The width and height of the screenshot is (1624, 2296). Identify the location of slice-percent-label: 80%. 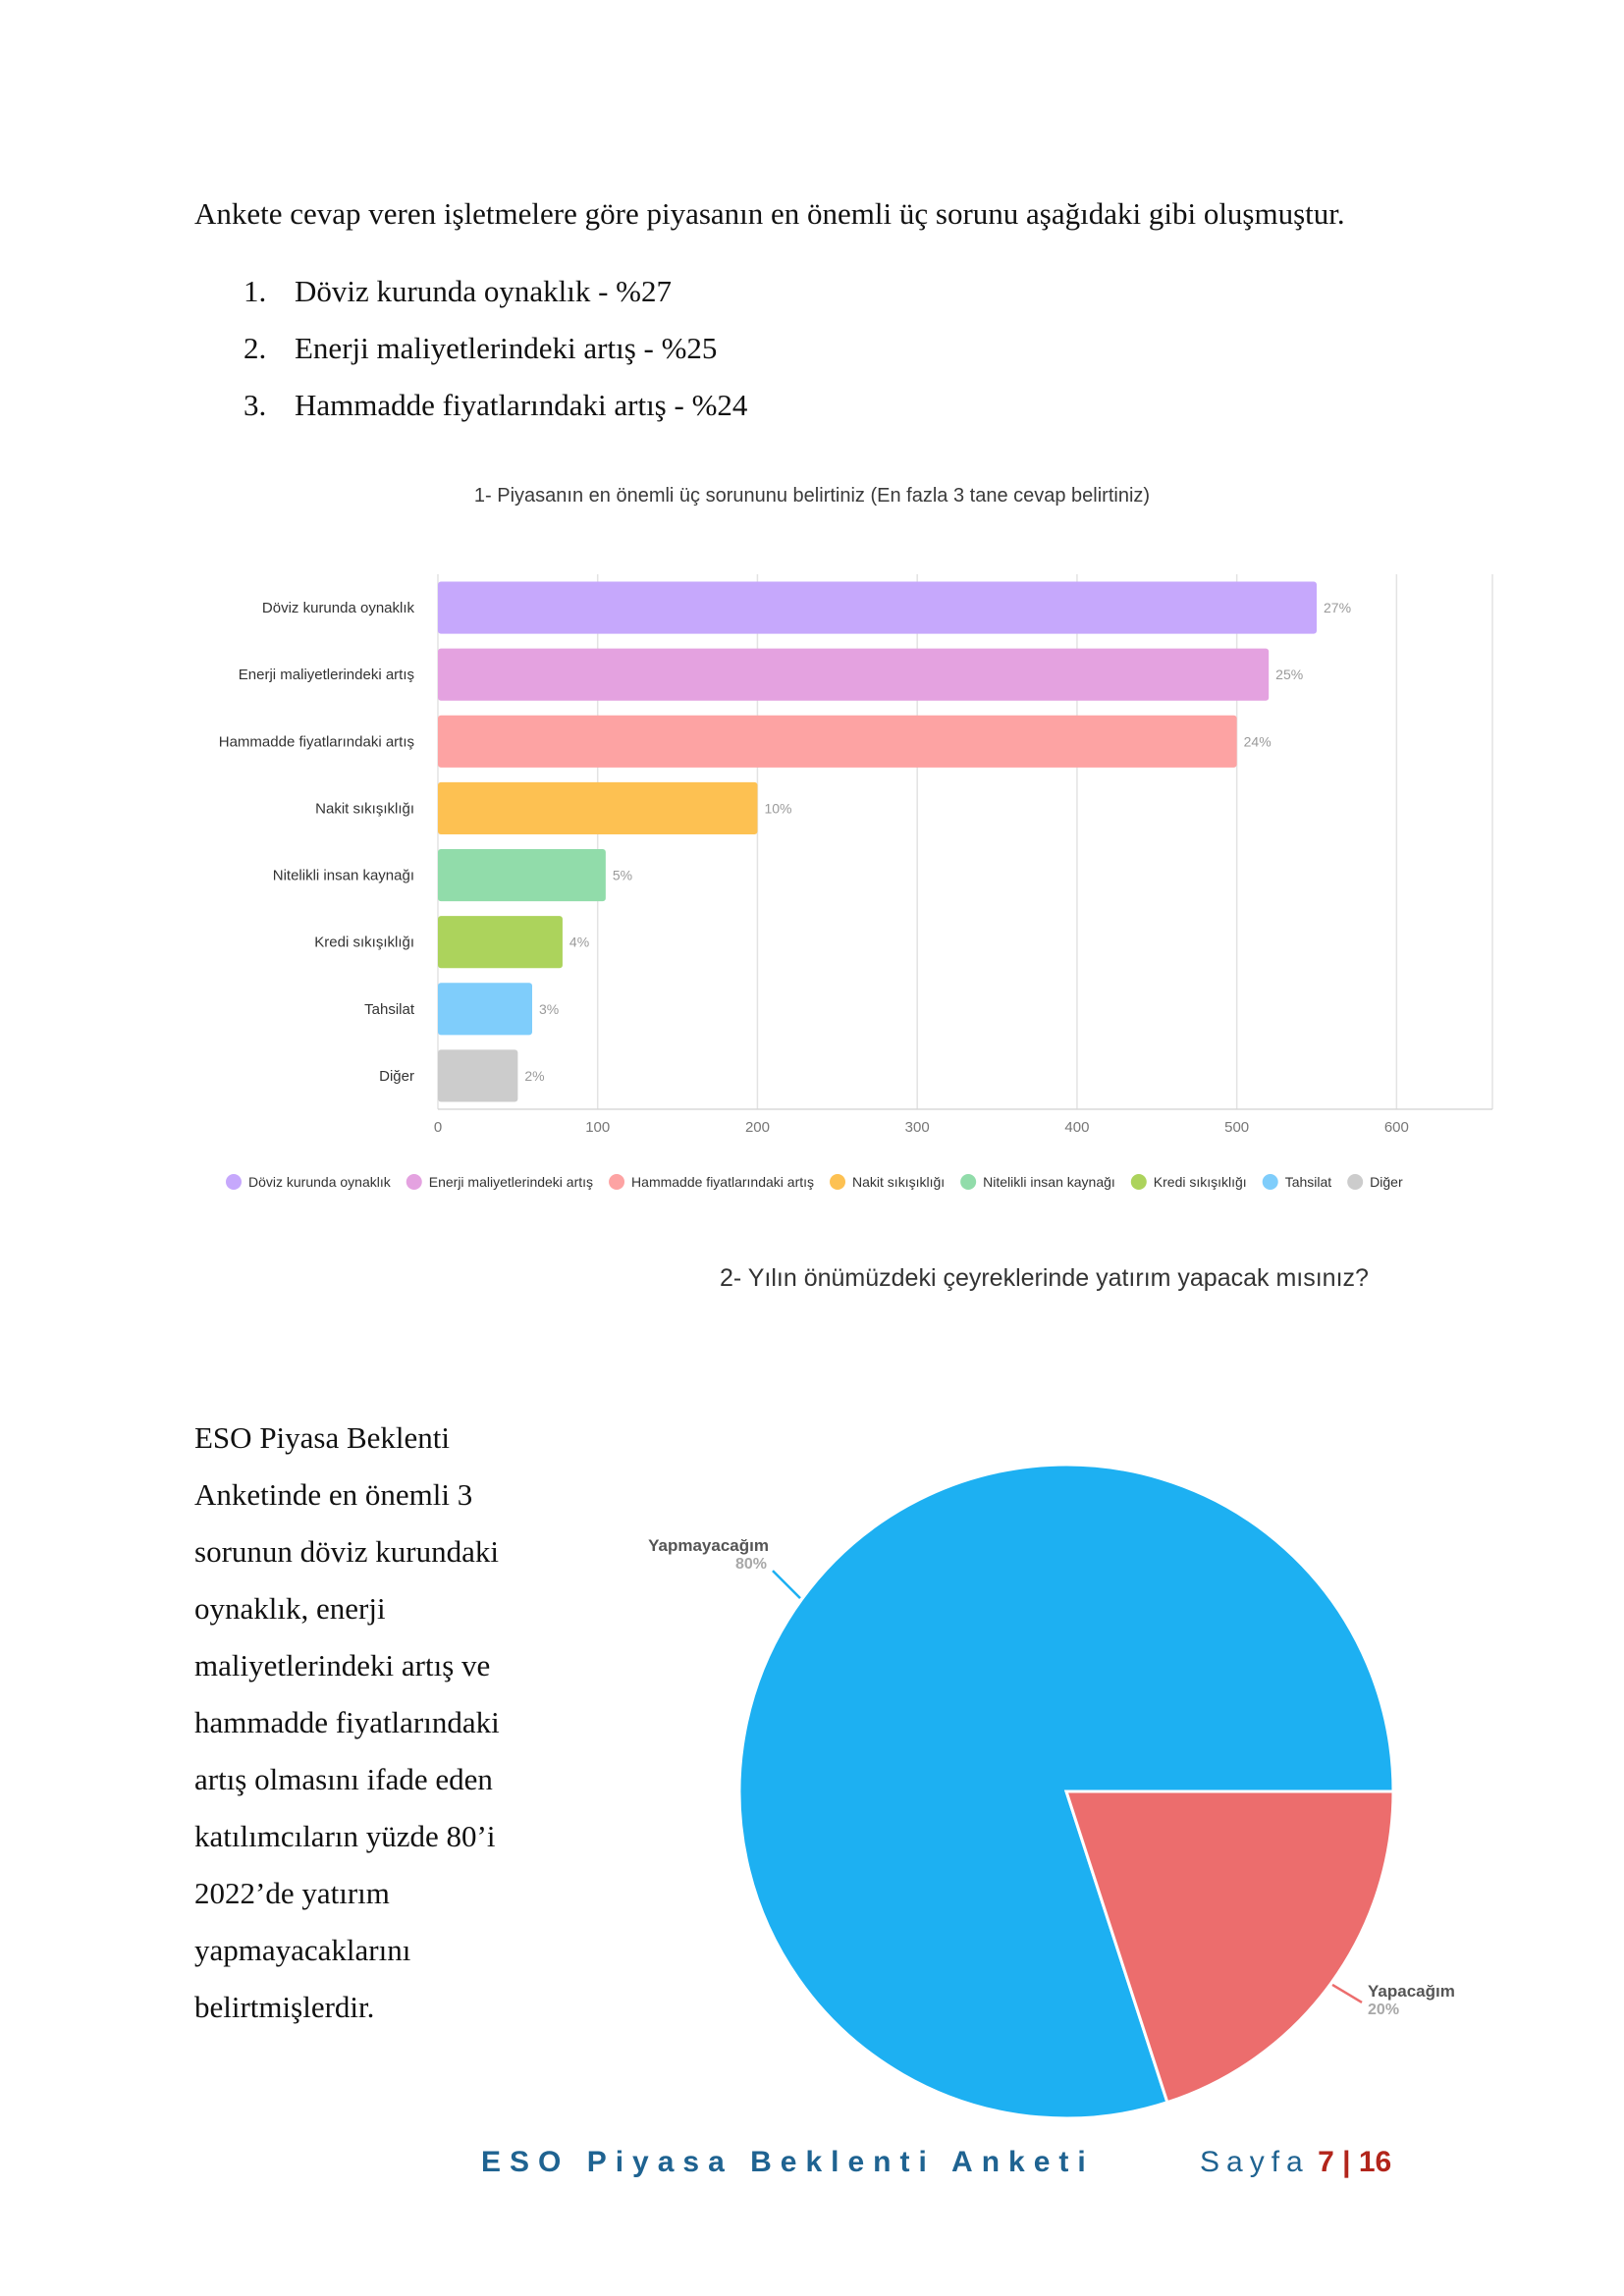
(751, 1565).